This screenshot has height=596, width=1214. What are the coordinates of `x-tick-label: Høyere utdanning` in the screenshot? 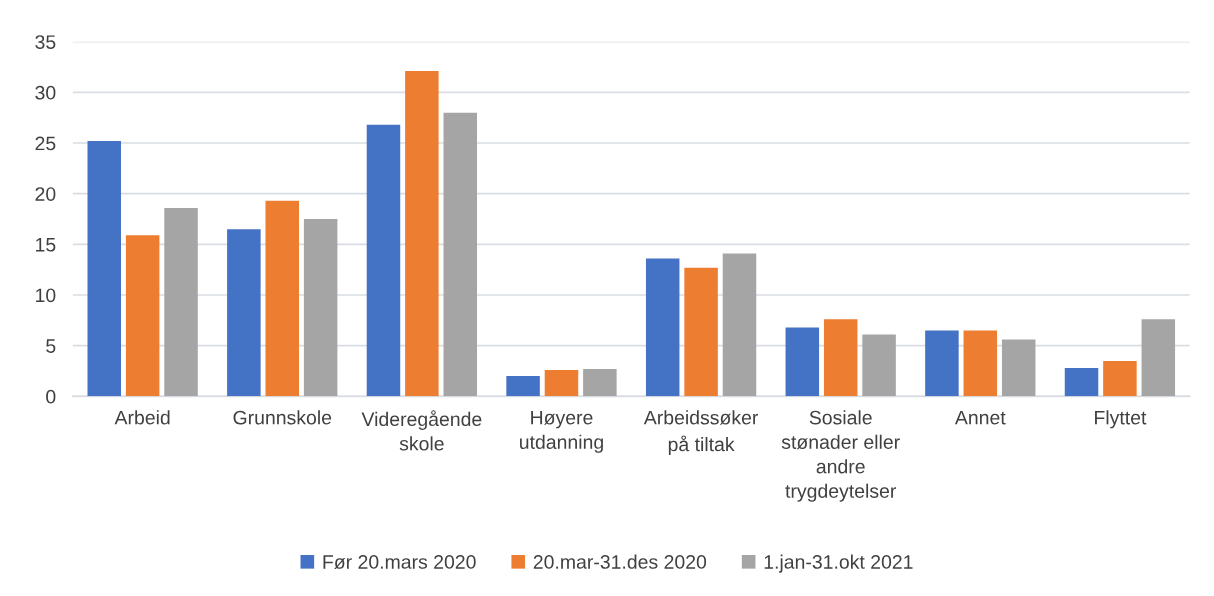 It's located at (561, 431).